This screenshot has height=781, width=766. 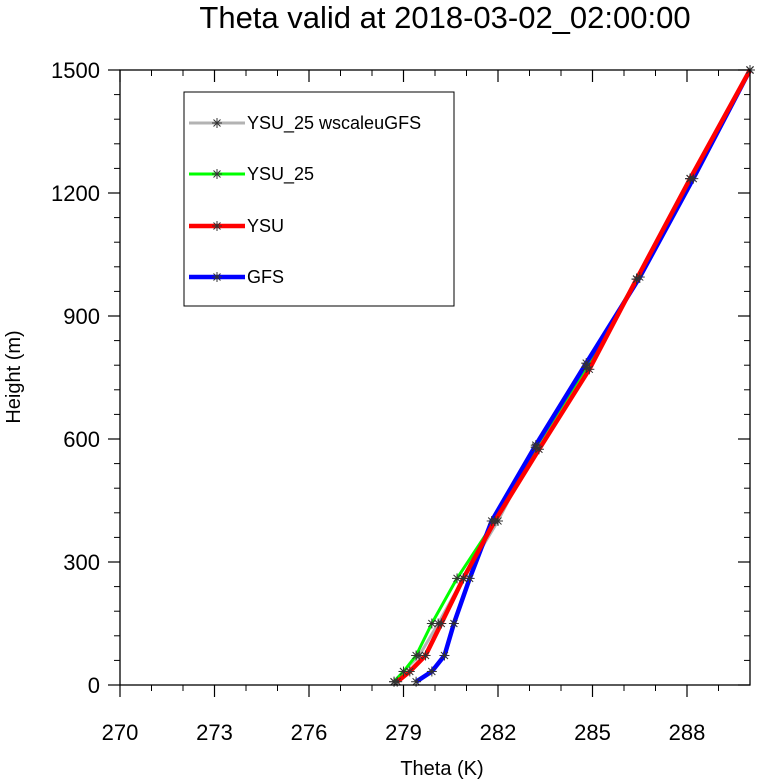 What do you see at coordinates (75, 193) in the screenshot?
I see `y-tick-label: 1200` at bounding box center [75, 193].